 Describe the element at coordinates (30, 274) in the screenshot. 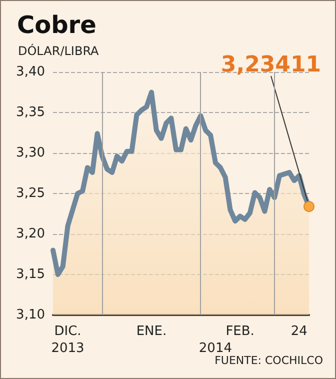

I see `y-tick-label: 3,15` at that location.